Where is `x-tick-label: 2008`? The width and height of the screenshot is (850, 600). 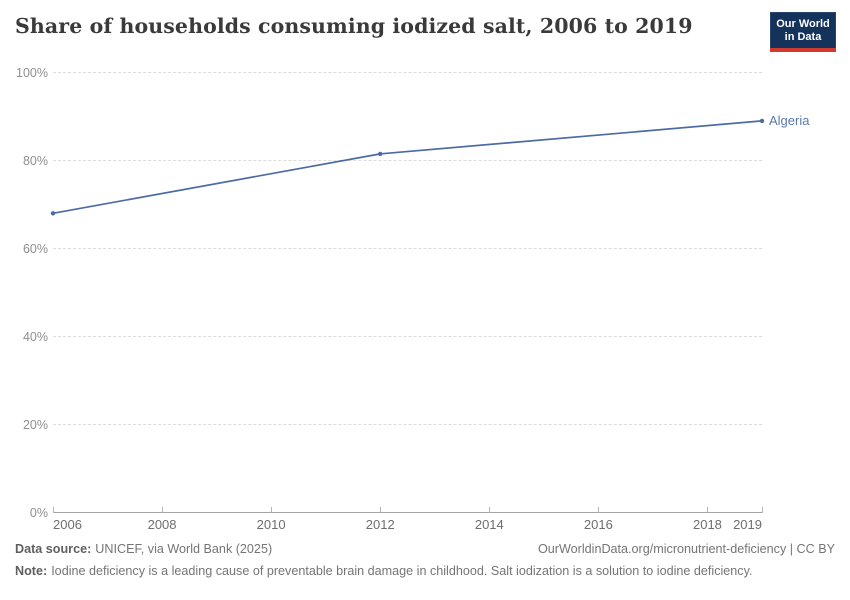 x-tick-label: 2008 is located at coordinates (162, 524).